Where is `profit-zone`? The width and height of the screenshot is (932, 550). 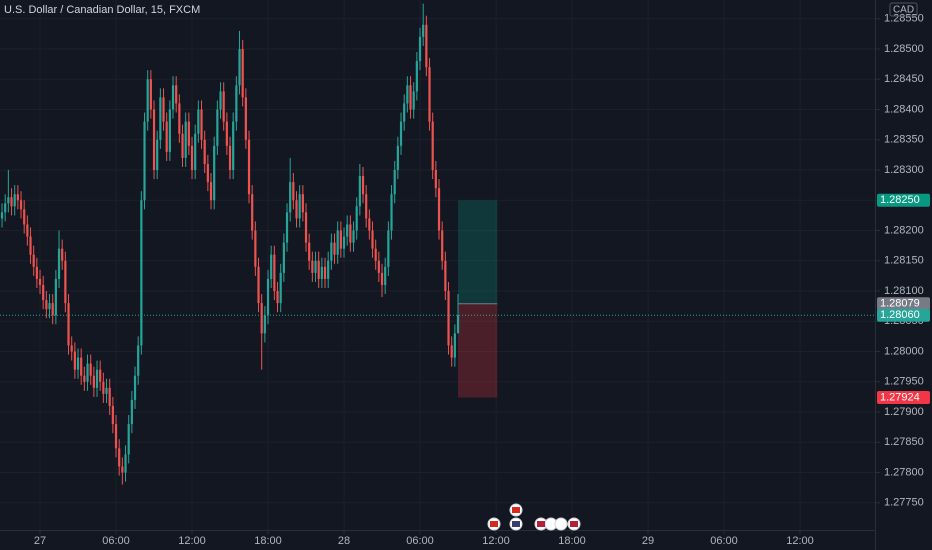
profit-zone is located at coordinates (478, 252).